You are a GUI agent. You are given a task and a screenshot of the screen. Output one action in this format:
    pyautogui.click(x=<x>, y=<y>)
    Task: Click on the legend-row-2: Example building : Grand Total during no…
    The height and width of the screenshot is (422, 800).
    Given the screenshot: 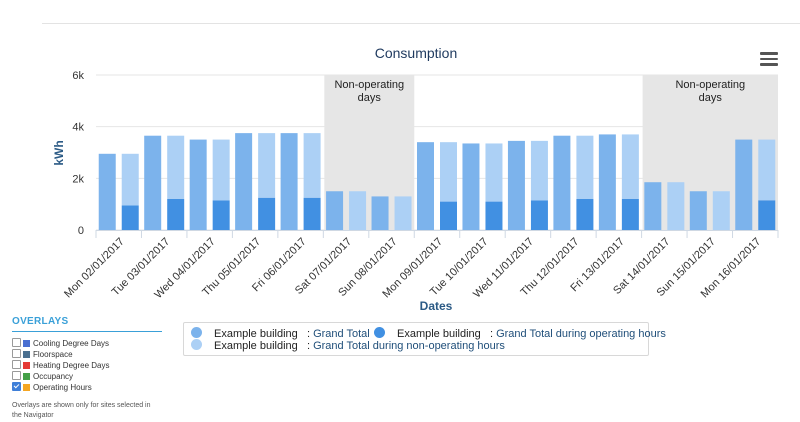 What is the action you would take?
    pyautogui.click(x=416, y=346)
    